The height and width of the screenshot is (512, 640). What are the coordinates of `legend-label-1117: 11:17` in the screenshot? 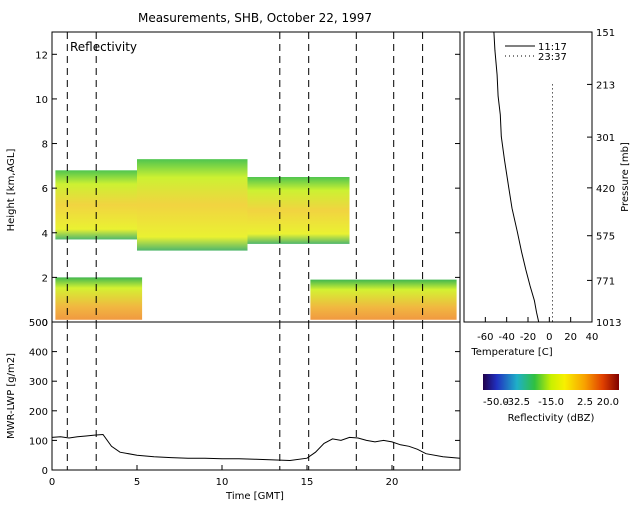 It's located at (552, 47).